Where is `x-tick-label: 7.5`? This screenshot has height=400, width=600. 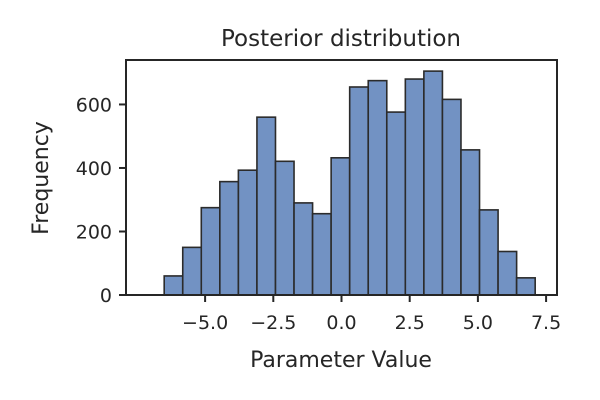 x-tick-label: 7.5 is located at coordinates (546, 323).